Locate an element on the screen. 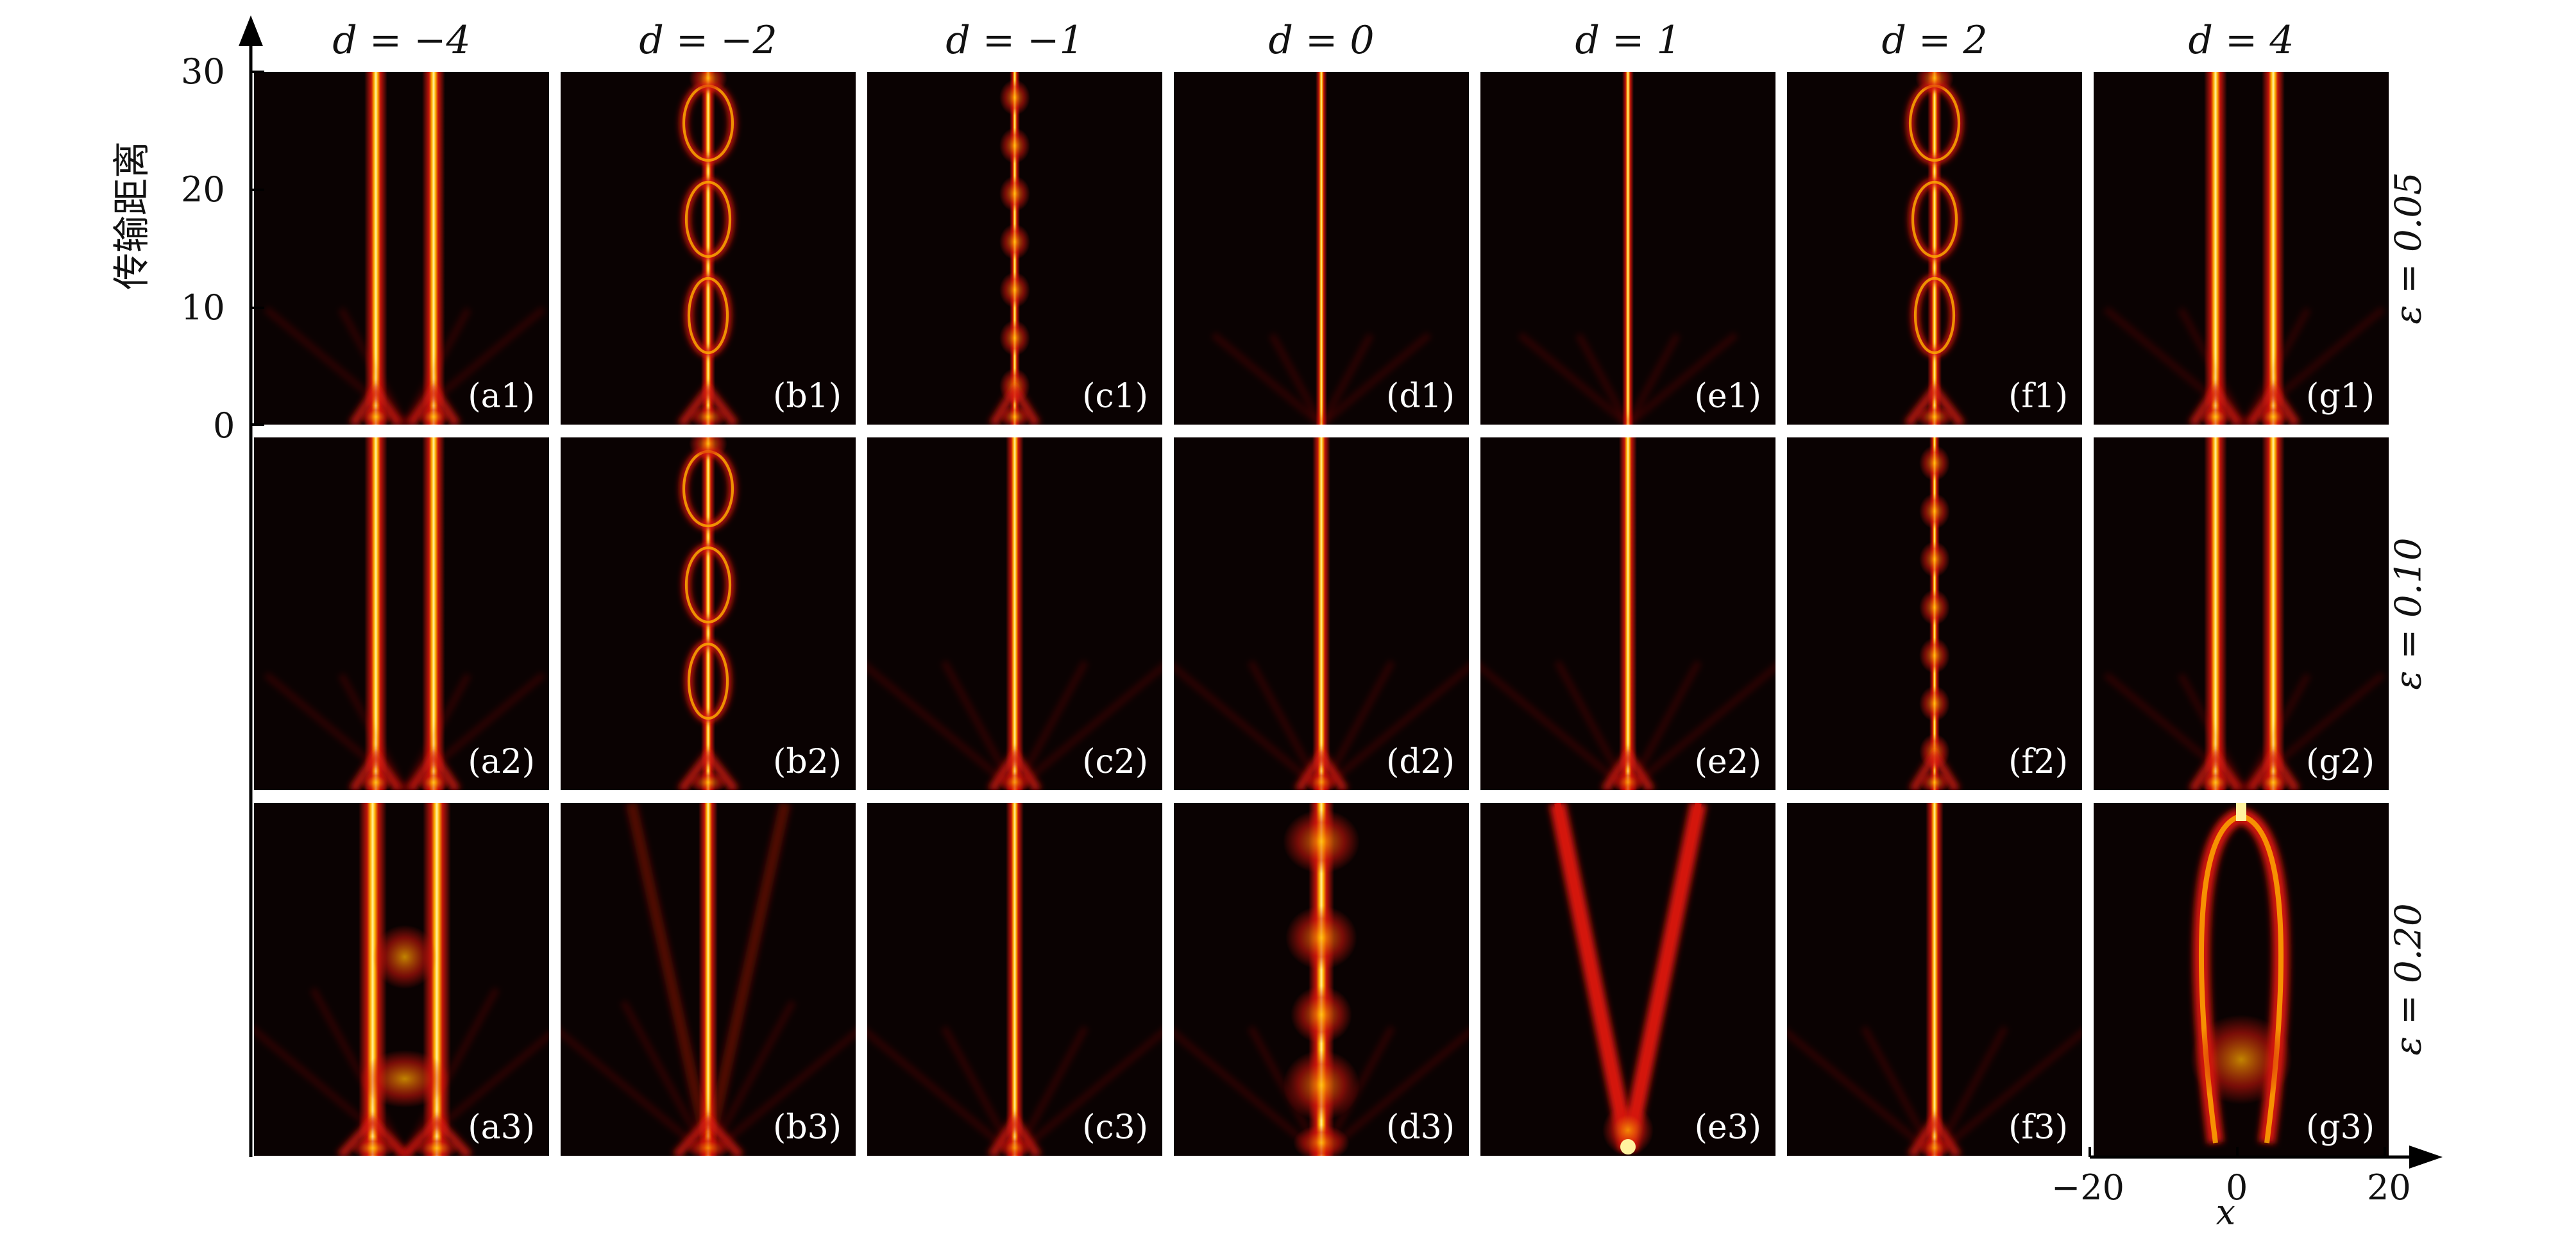  beam-panel: (d3) is located at coordinates (1321, 980).